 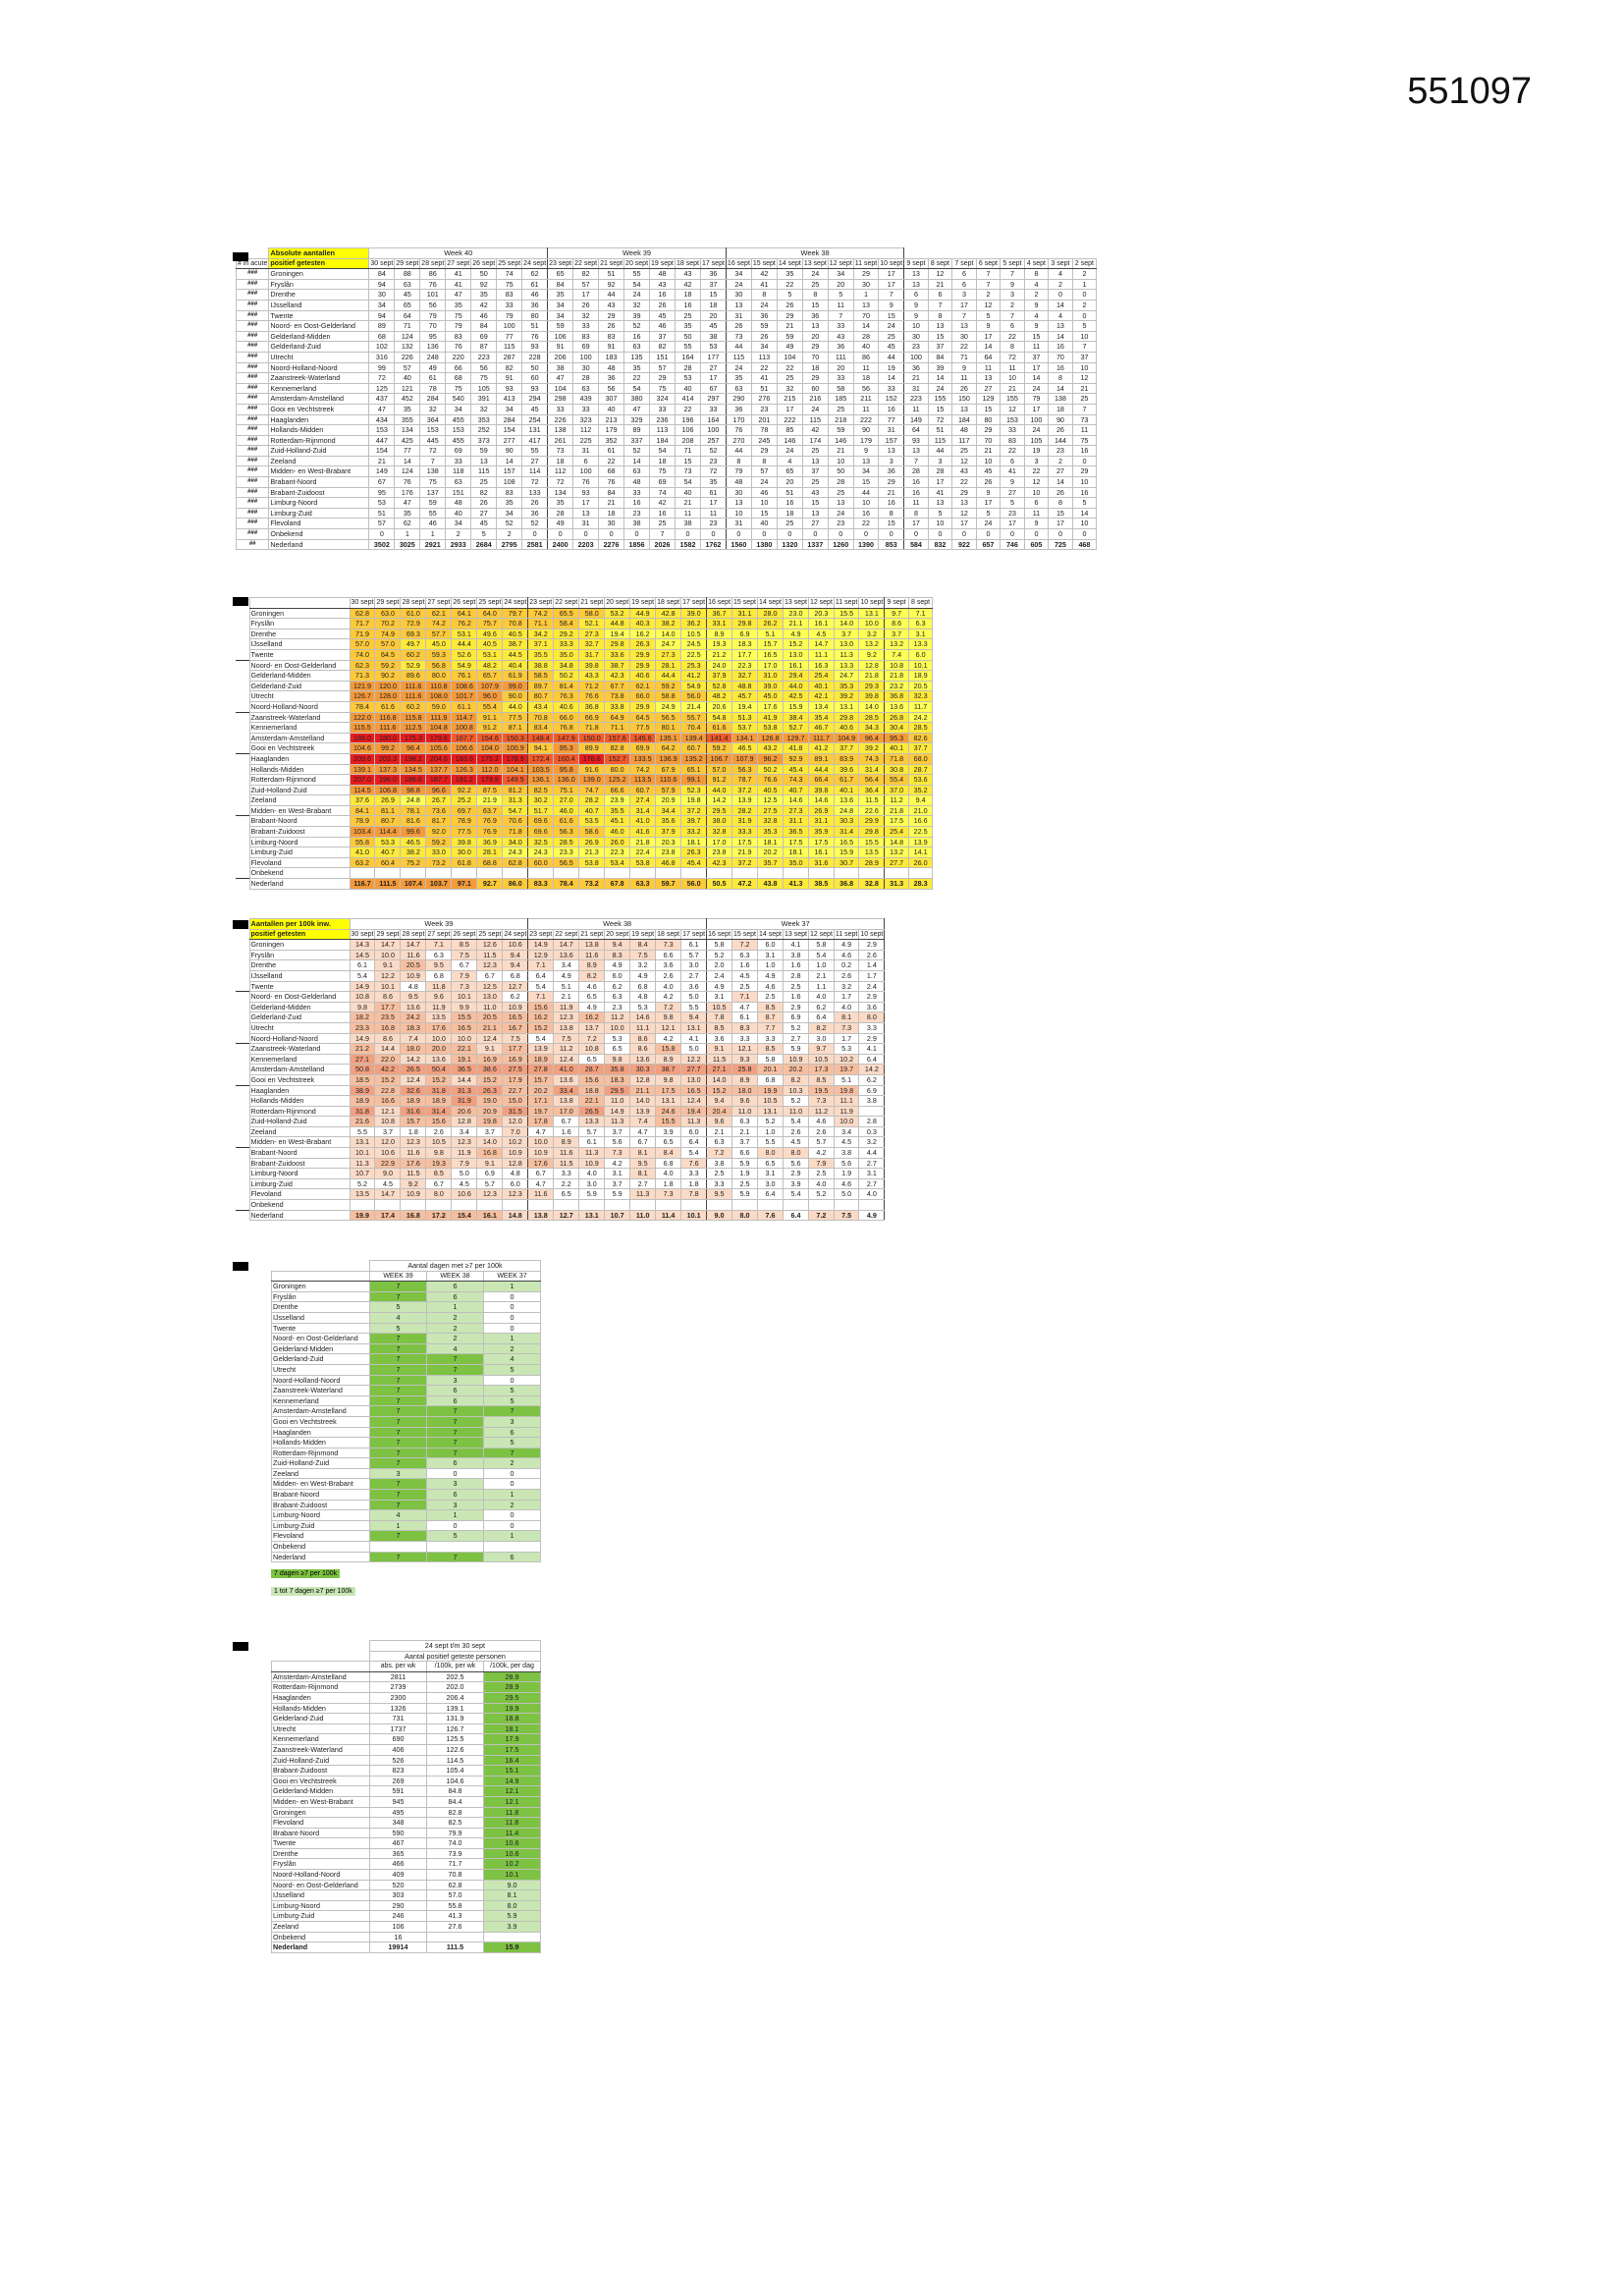 What do you see at coordinates (770, 934) in the screenshot?
I see `date-header: 14 sept` at bounding box center [770, 934].